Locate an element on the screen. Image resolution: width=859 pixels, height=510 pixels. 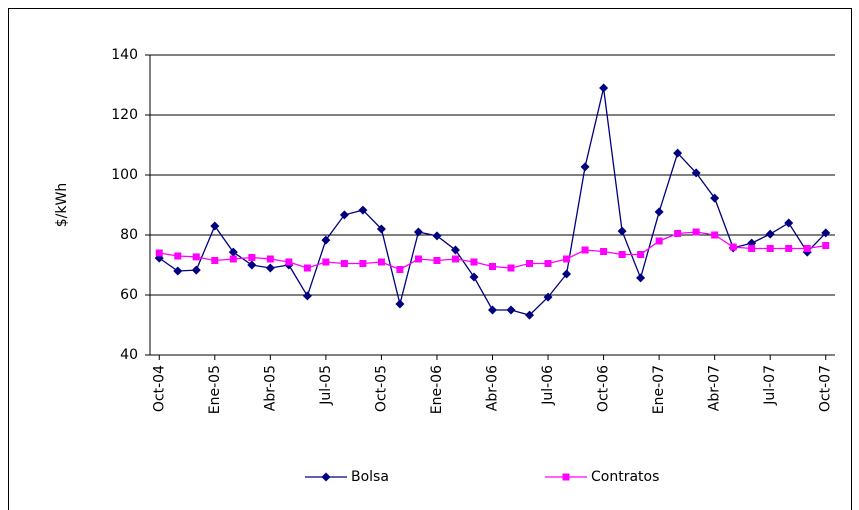
x-tick-label: Abr-06 is located at coordinates (493, 388).